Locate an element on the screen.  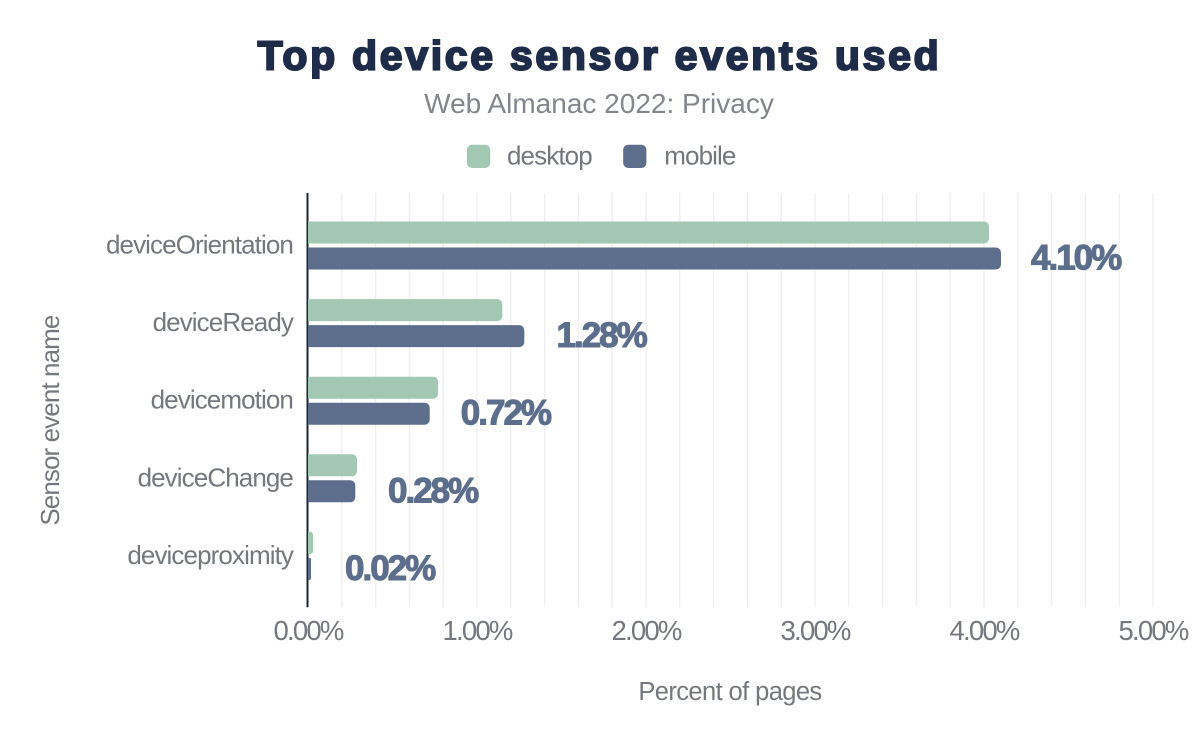
svg-text: 0.00% is located at coordinates (309, 630).